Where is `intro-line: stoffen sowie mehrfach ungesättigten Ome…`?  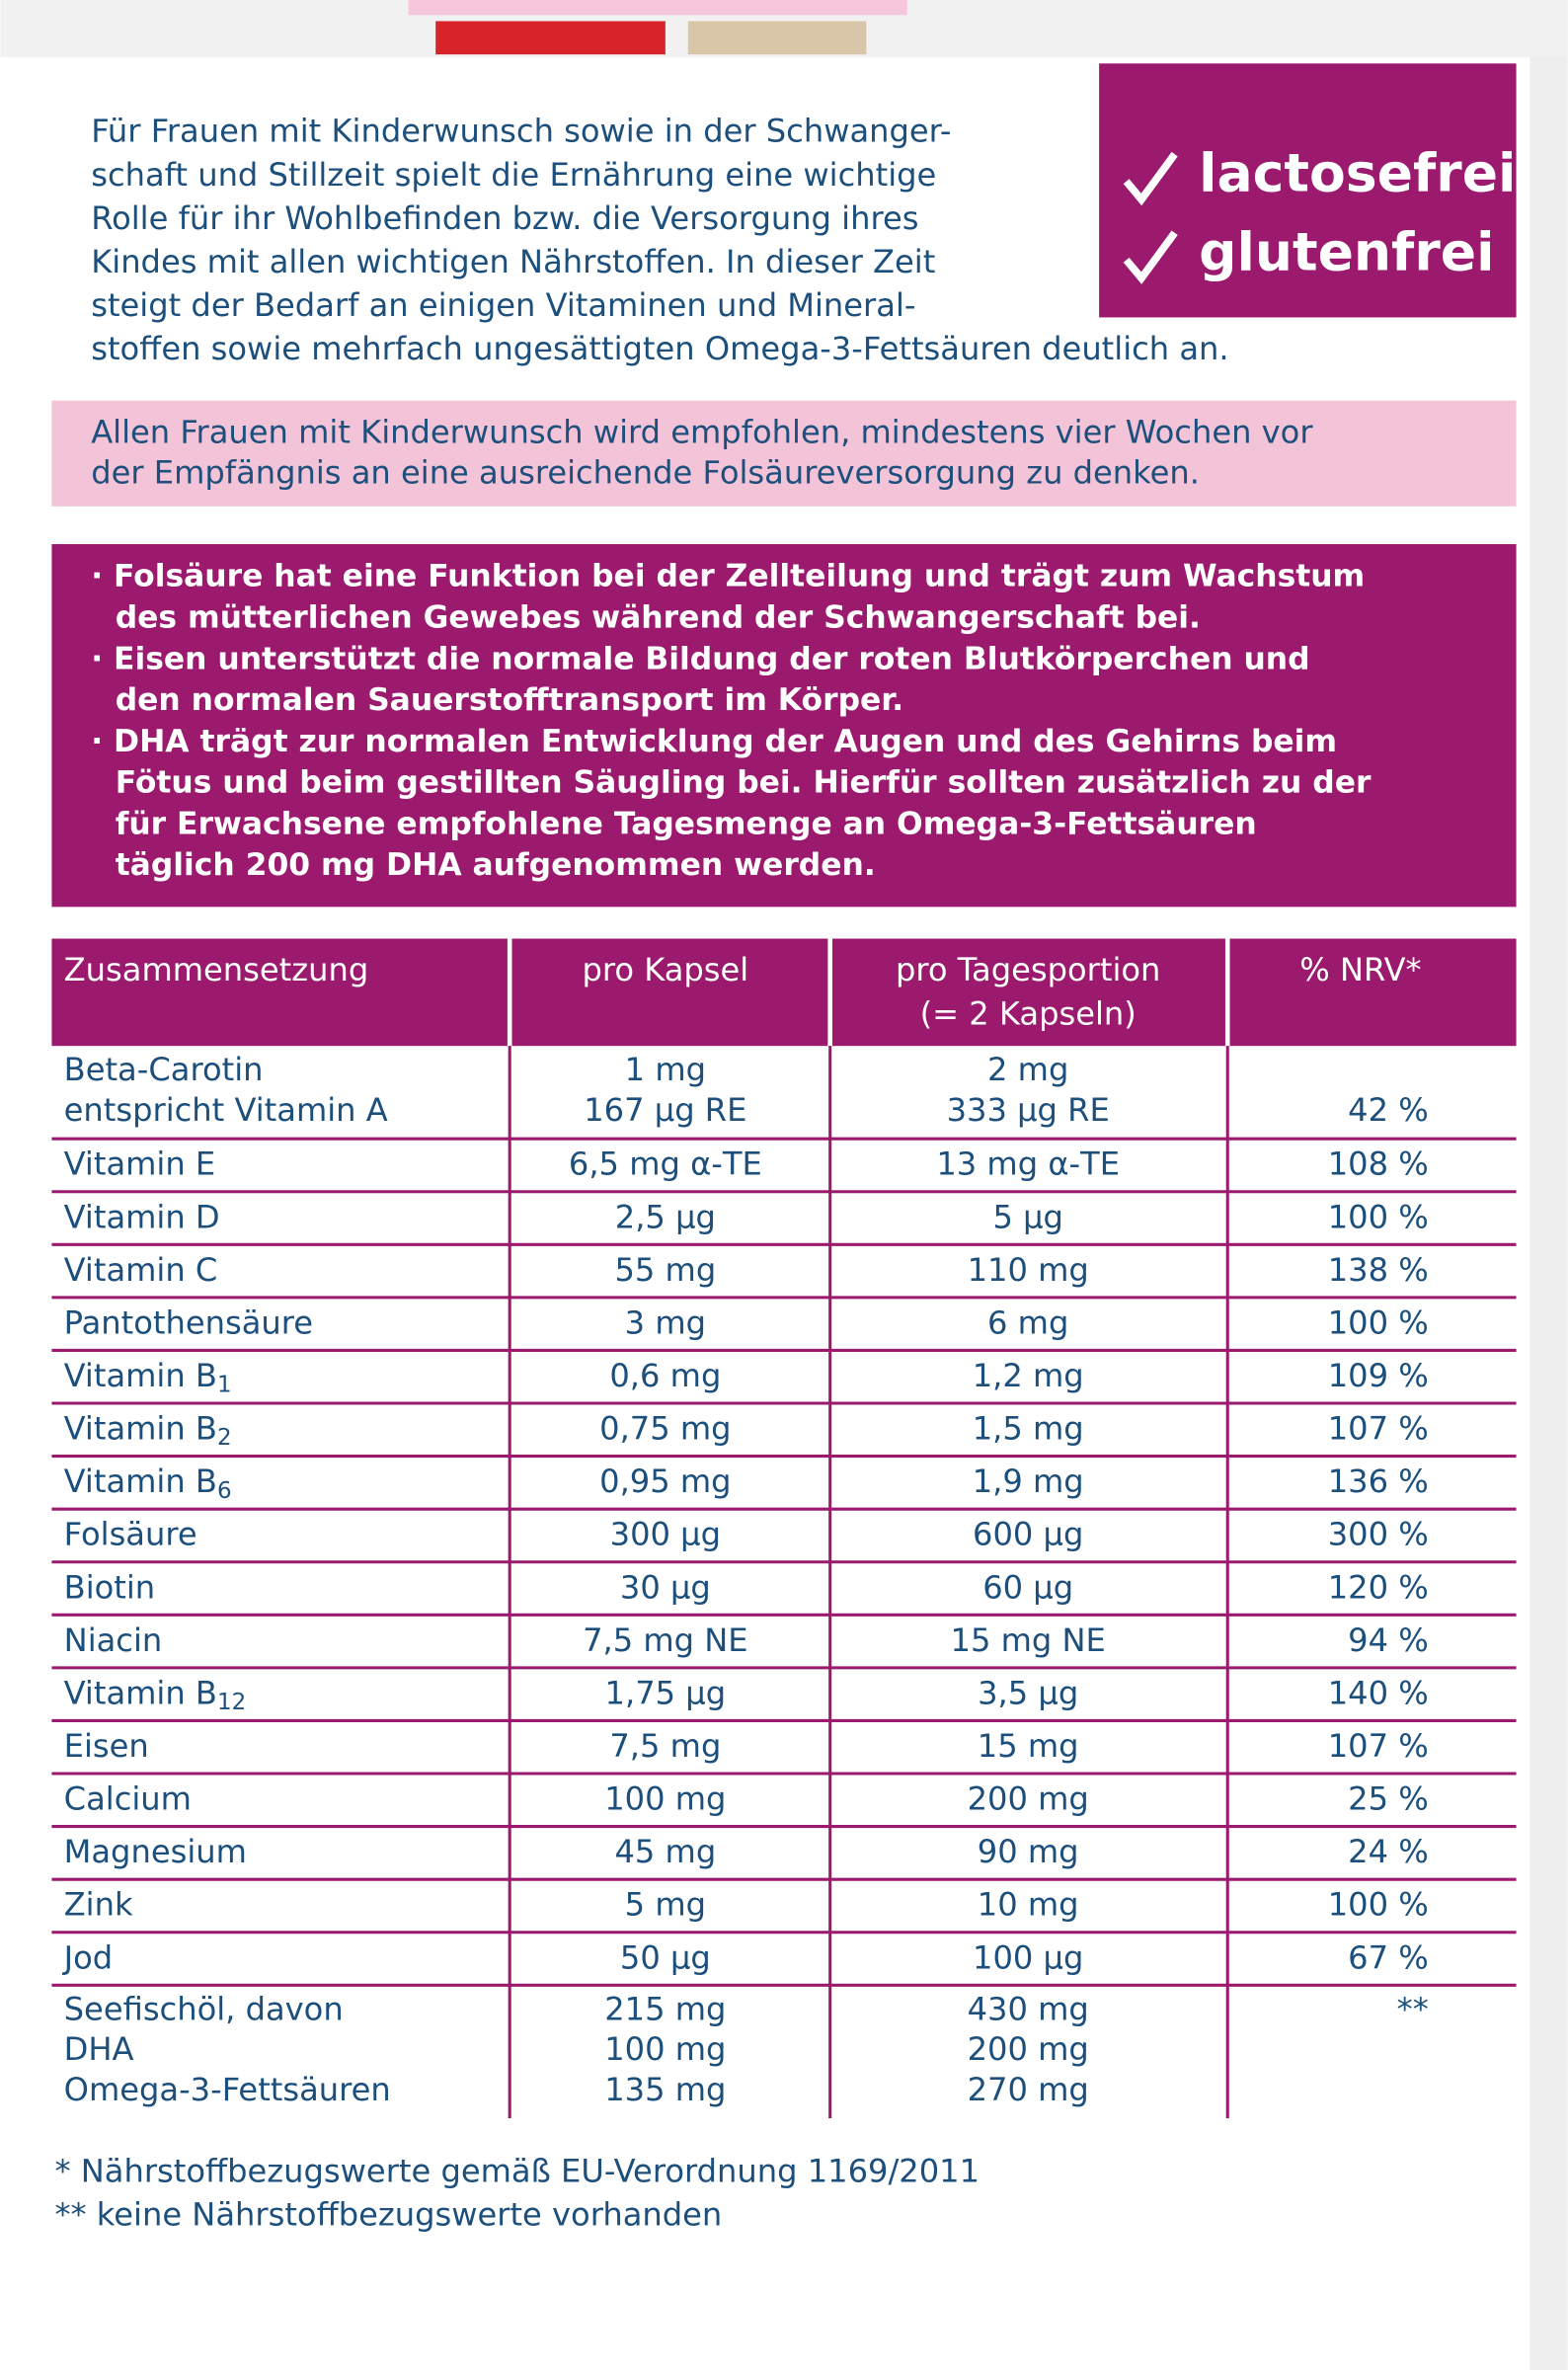 intro-line: stoffen sowie mehrfach ungesättigten Ome… is located at coordinates (659, 349).